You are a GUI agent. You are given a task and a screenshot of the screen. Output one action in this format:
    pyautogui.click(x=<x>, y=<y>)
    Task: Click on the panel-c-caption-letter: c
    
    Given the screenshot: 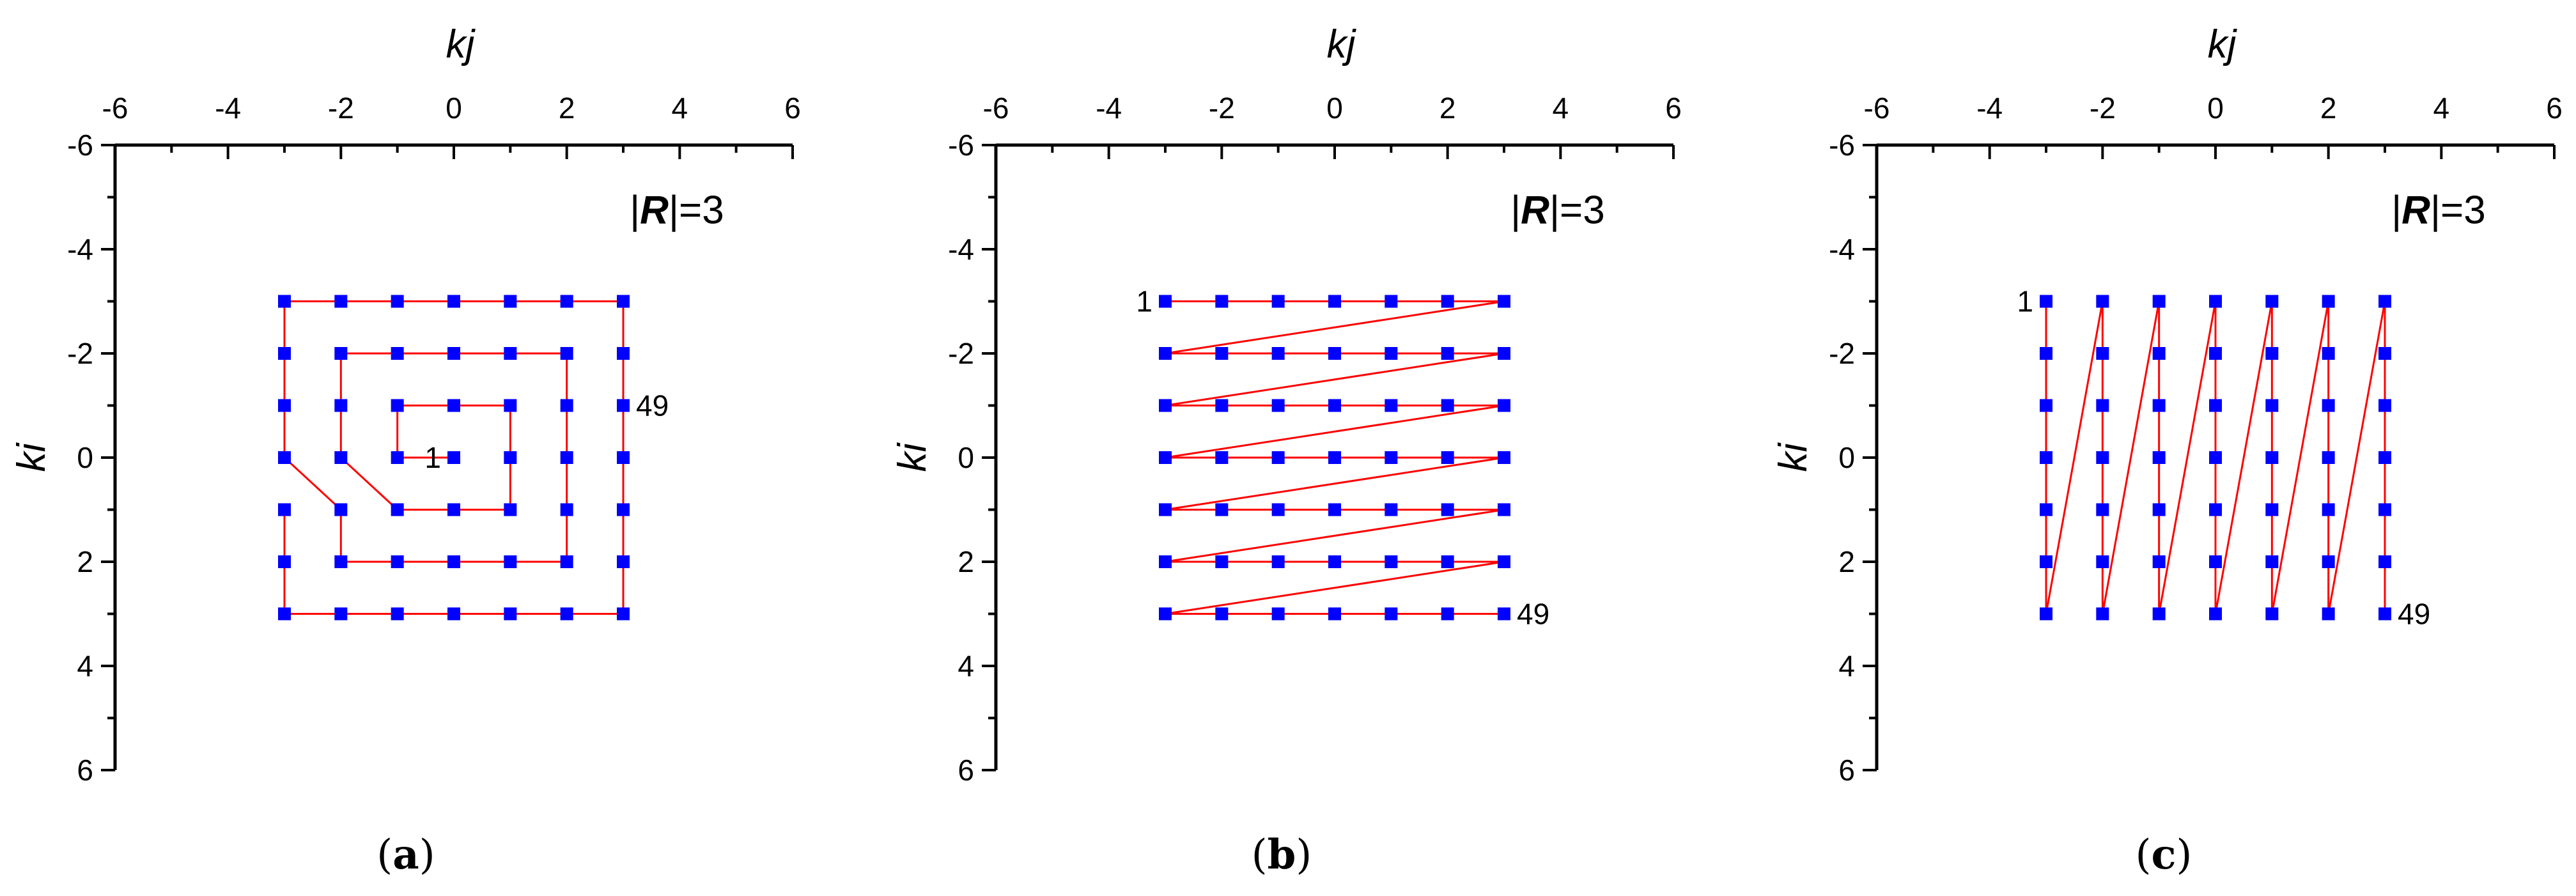 What is the action you would take?
    pyautogui.click(x=2163, y=855)
    